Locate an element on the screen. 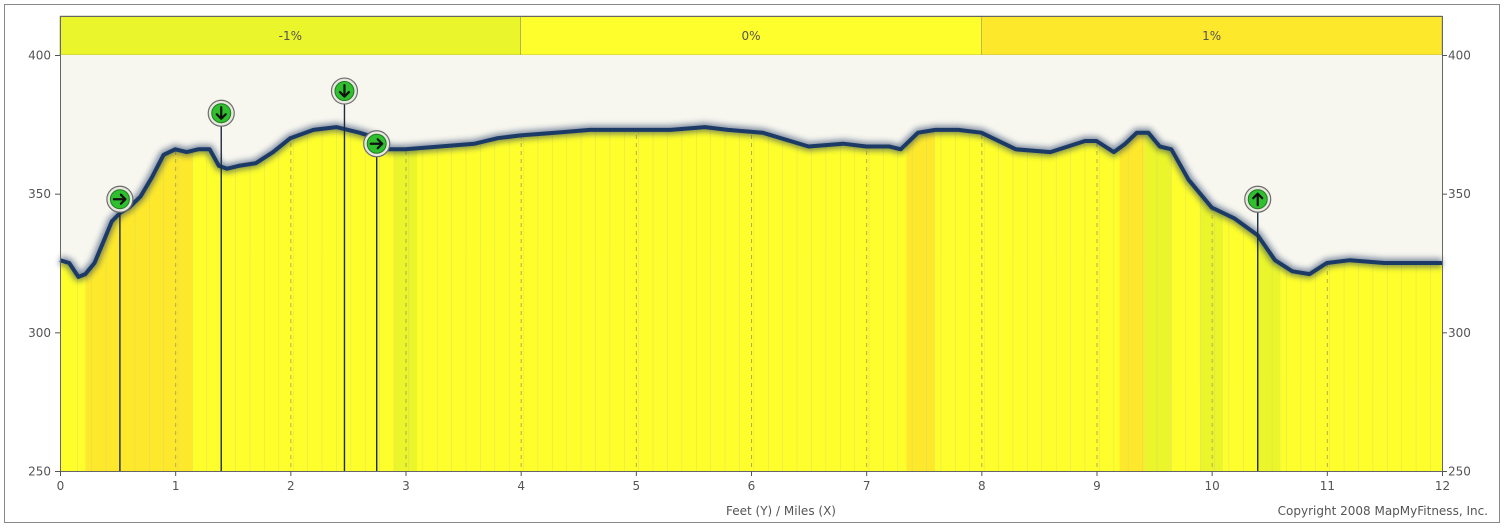 Image resolution: width=1504 pixels, height=528 pixels. copyright-text: Copyright 2008 MapMyFitness, Inc. is located at coordinates (1383, 511).